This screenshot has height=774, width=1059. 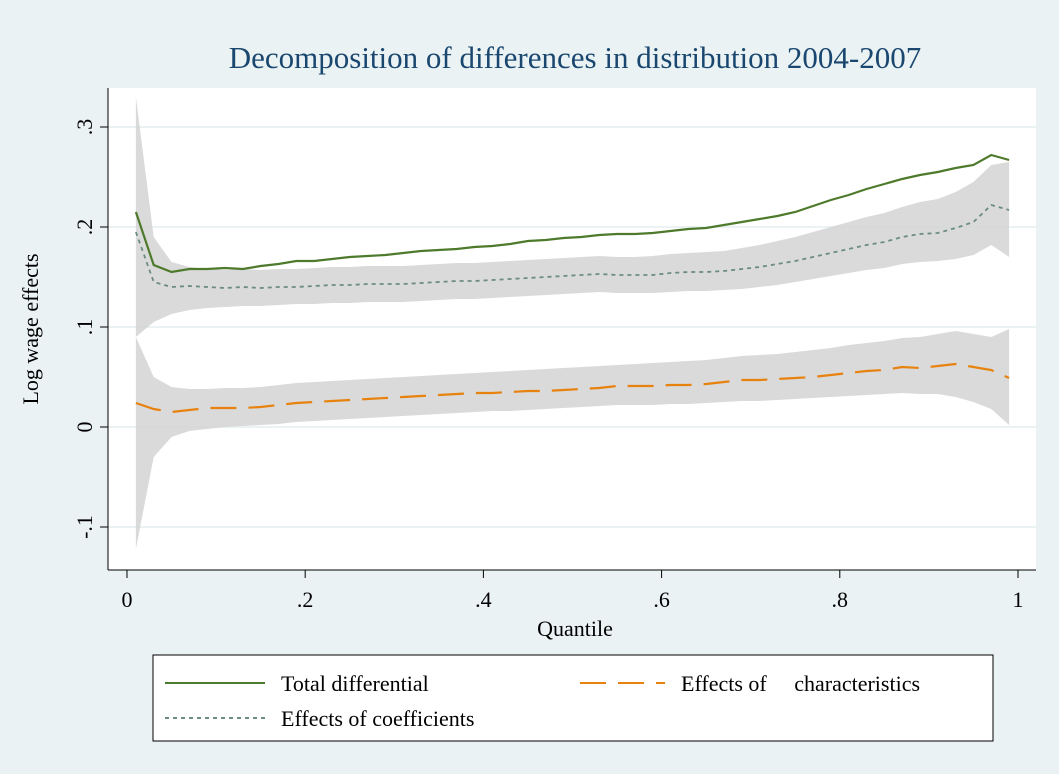 I want to click on legend-label: Total differential, so click(x=355, y=683).